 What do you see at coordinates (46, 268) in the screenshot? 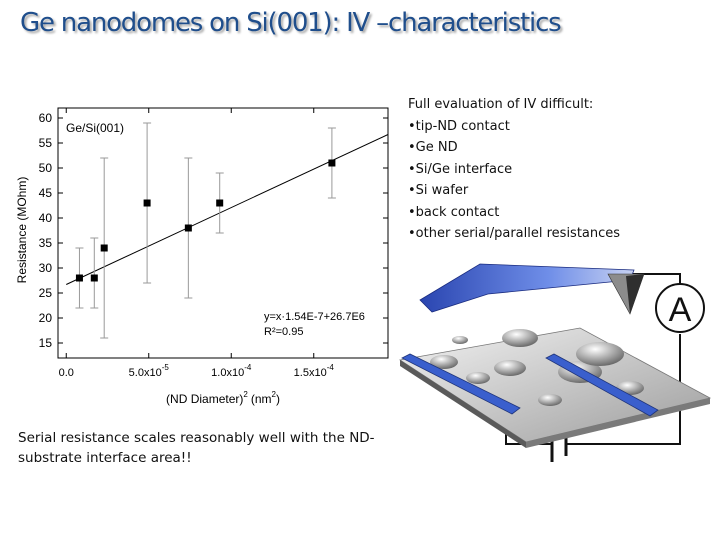
I see `y-tick-label: 30` at bounding box center [46, 268].